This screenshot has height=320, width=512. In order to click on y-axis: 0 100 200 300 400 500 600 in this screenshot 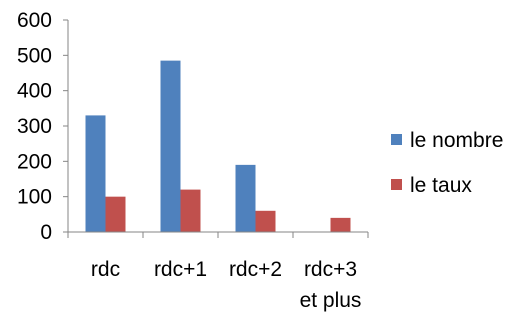, I will do `click(43, 126)`.